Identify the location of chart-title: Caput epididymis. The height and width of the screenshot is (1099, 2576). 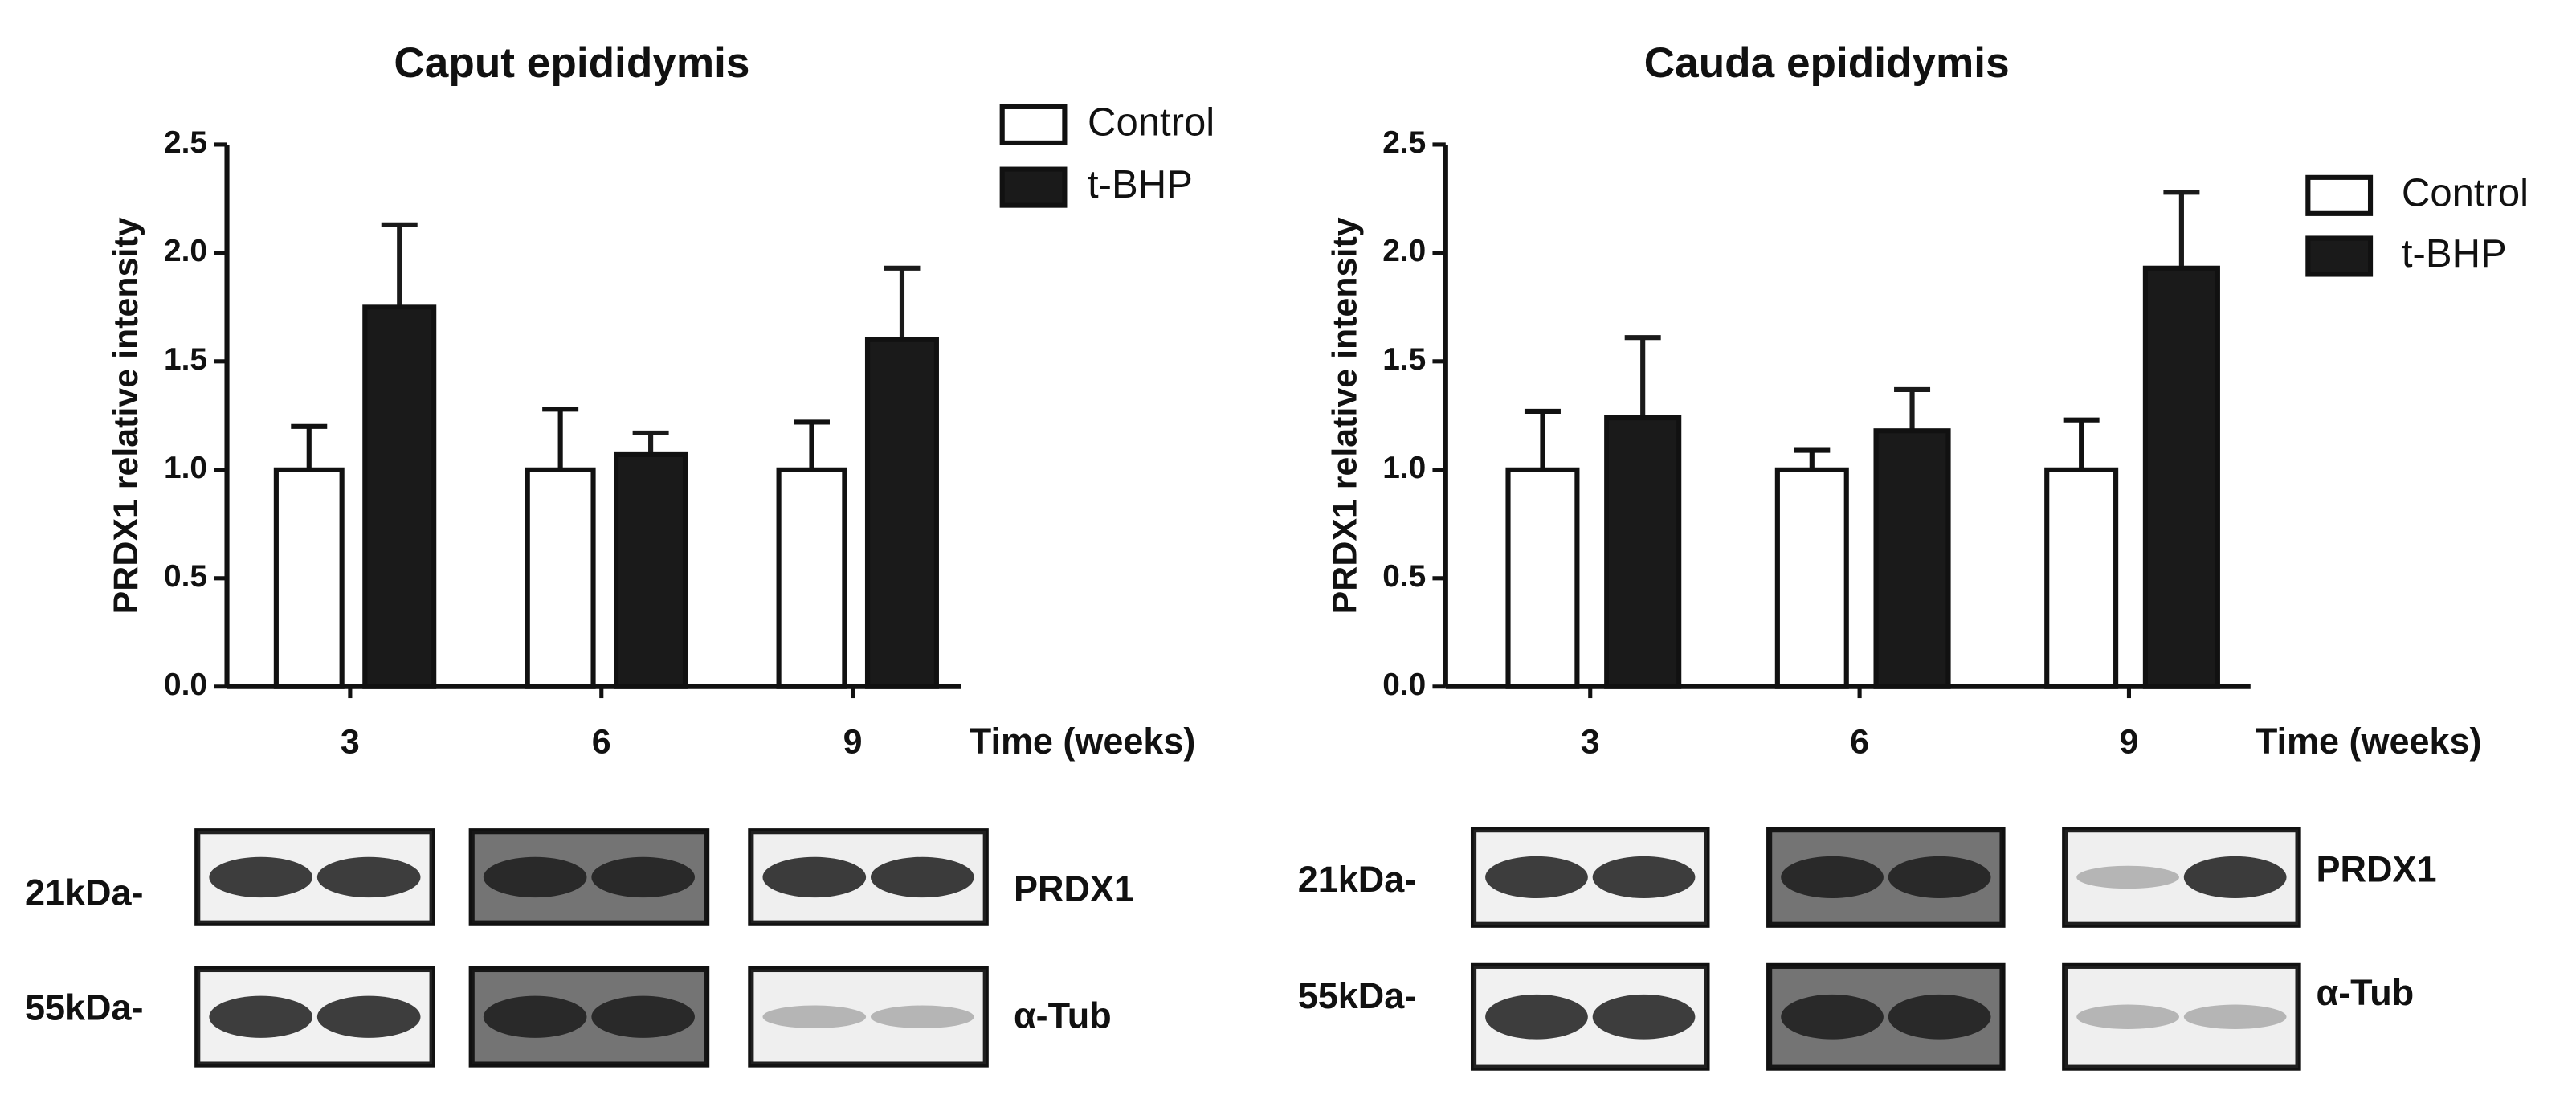
(571, 63).